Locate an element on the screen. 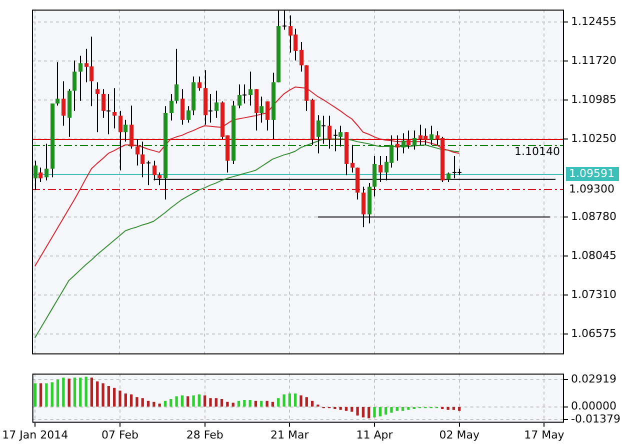  y-tick-label: 1.10250 is located at coordinates (593, 138).